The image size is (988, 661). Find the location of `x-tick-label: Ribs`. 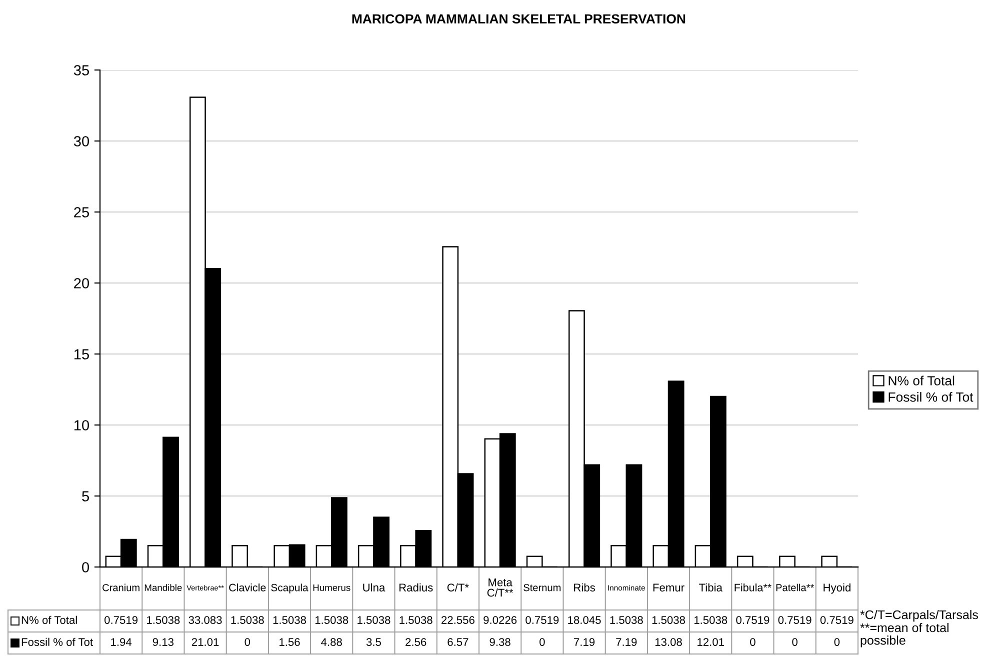

x-tick-label: Ribs is located at coordinates (584, 587).